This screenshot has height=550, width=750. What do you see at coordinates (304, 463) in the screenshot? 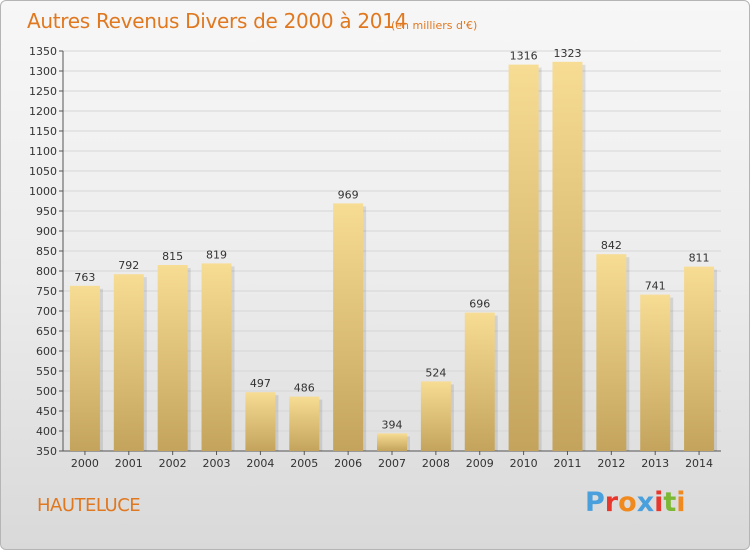
I see `x-tick-label-2005: 2005` at bounding box center [304, 463].